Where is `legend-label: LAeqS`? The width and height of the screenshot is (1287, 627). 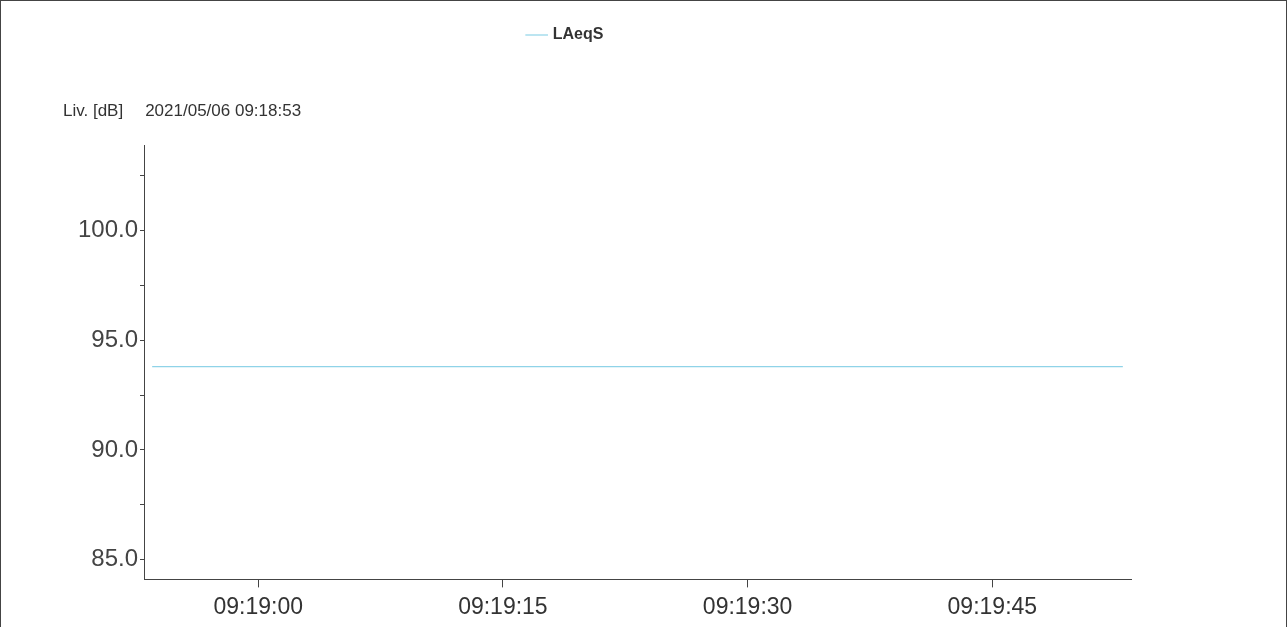 legend-label: LAeqS is located at coordinates (578, 34).